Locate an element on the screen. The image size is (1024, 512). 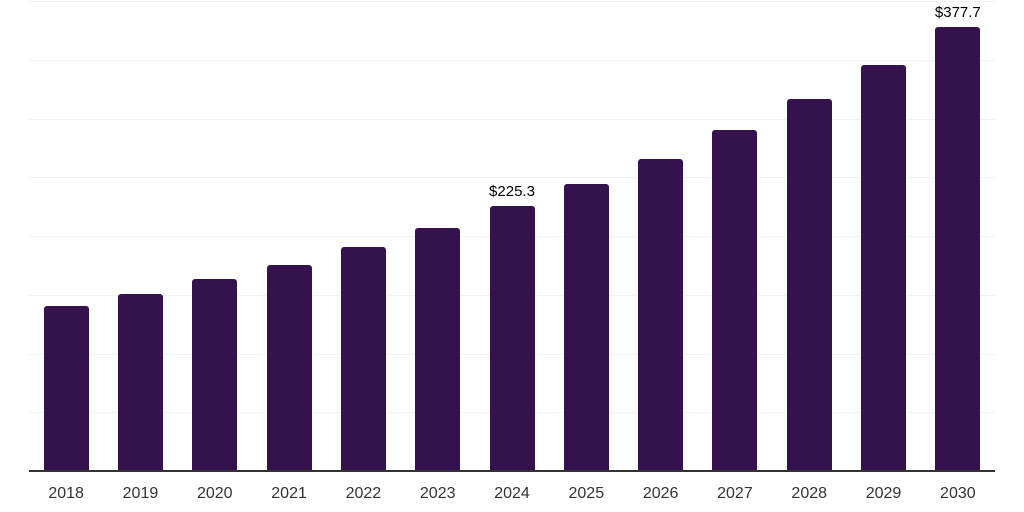
bar-2022 is located at coordinates (363, 358).